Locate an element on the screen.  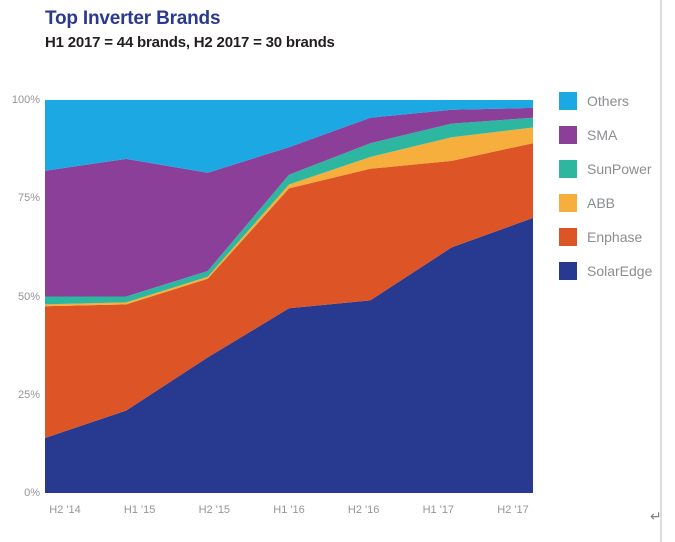
y-tick-label: 0% is located at coordinates (32, 493).